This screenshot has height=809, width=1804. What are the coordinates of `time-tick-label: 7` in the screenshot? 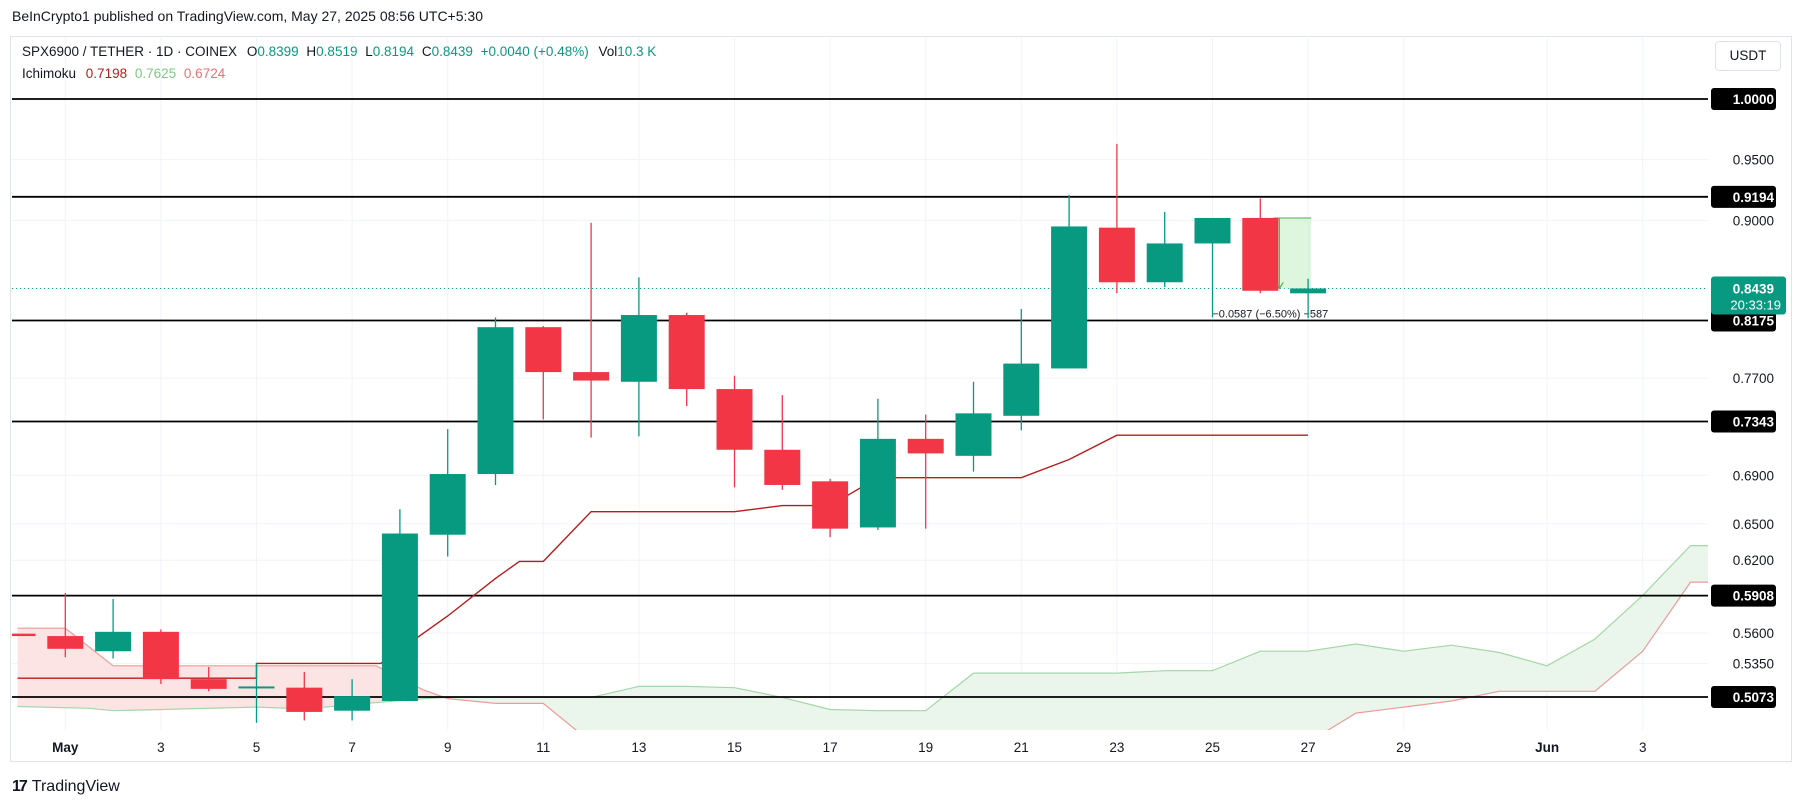 It's located at (352, 747).